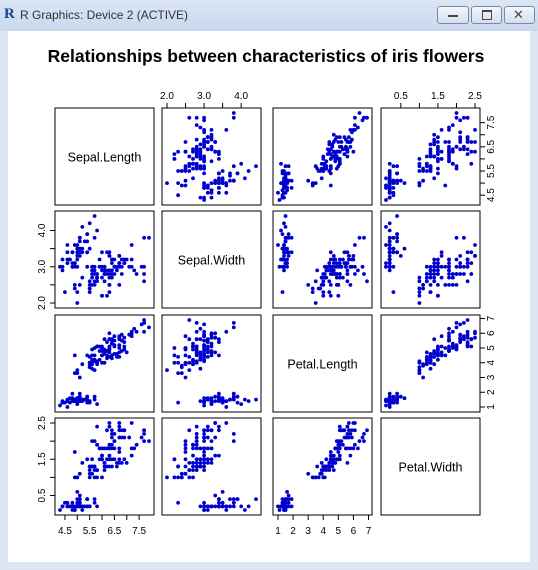  Describe the element at coordinates (519, 15) in the screenshot. I see `close-button: ✕` at that location.